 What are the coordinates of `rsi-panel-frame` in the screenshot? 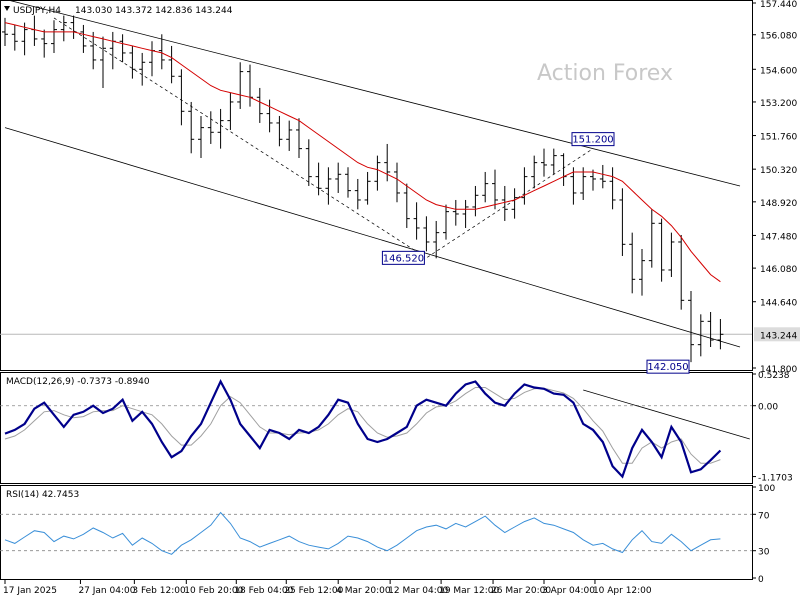 It's located at (376, 532).